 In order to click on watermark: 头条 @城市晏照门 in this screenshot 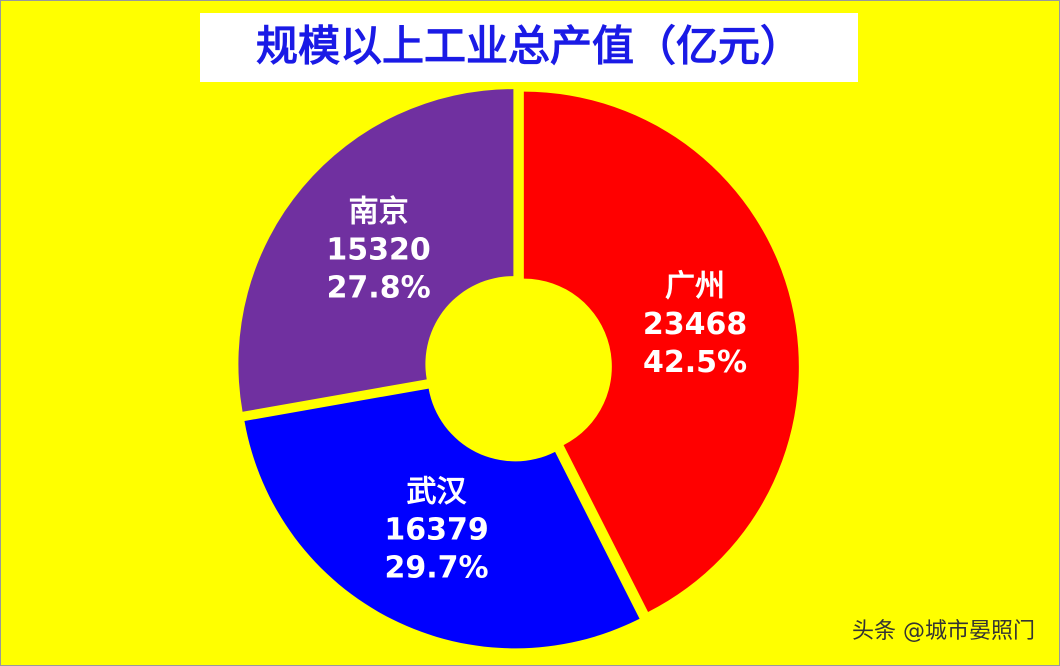, I will do `click(943, 631)`.